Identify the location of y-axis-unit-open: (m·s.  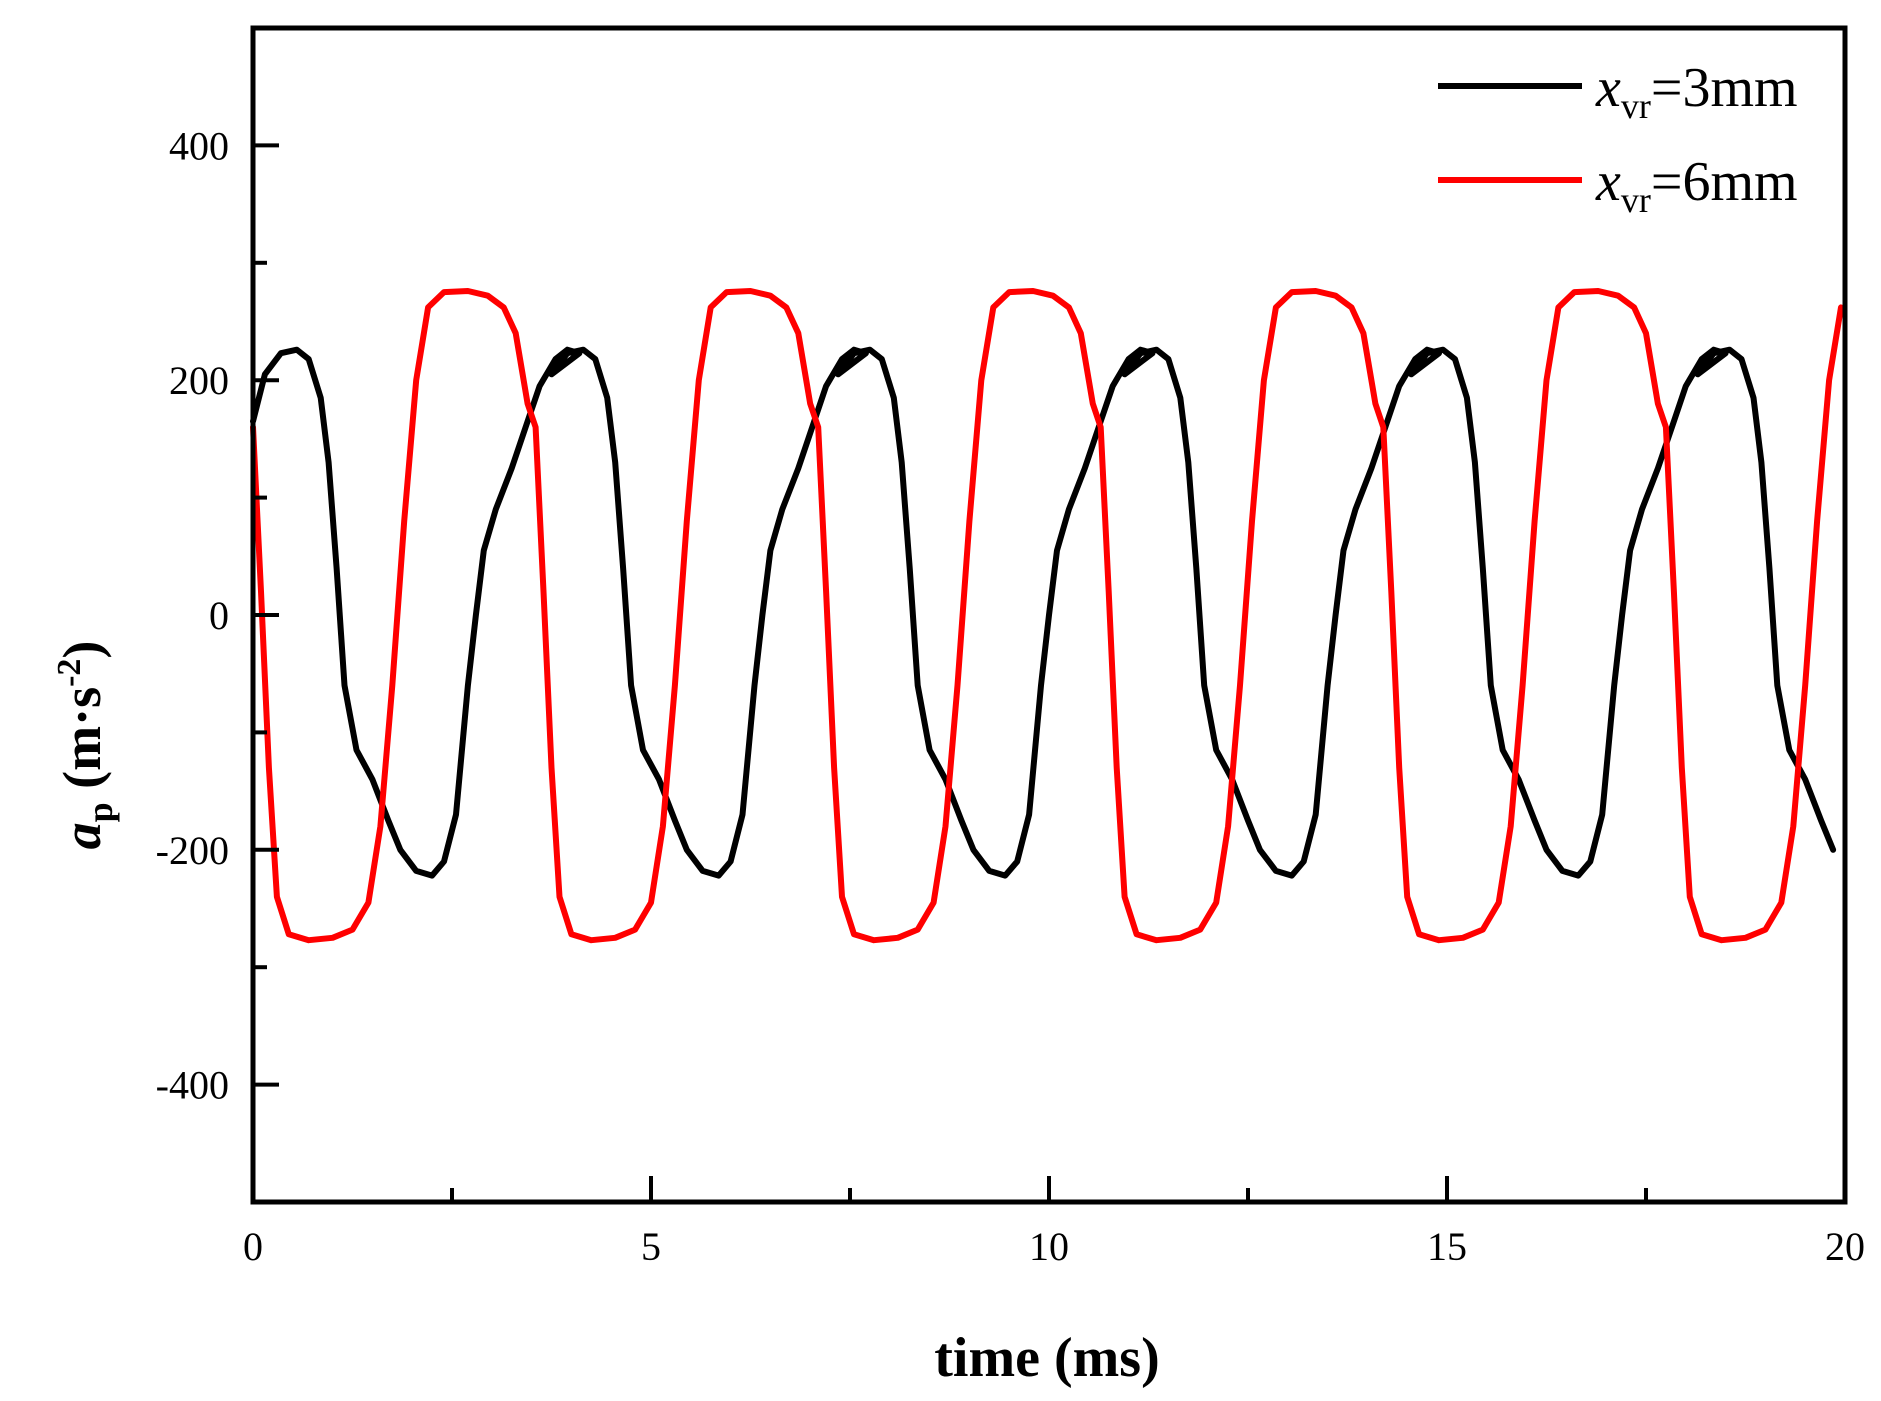
(82, 738).